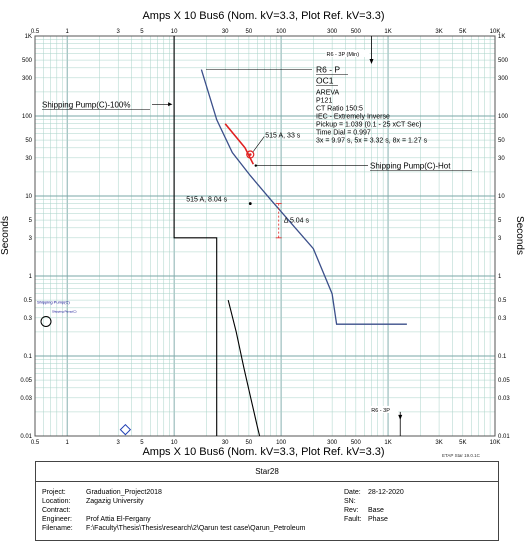 The height and width of the screenshot is (550, 527). What do you see at coordinates (378, 519) in the screenshot?
I see `fault-value: Phase` at bounding box center [378, 519].